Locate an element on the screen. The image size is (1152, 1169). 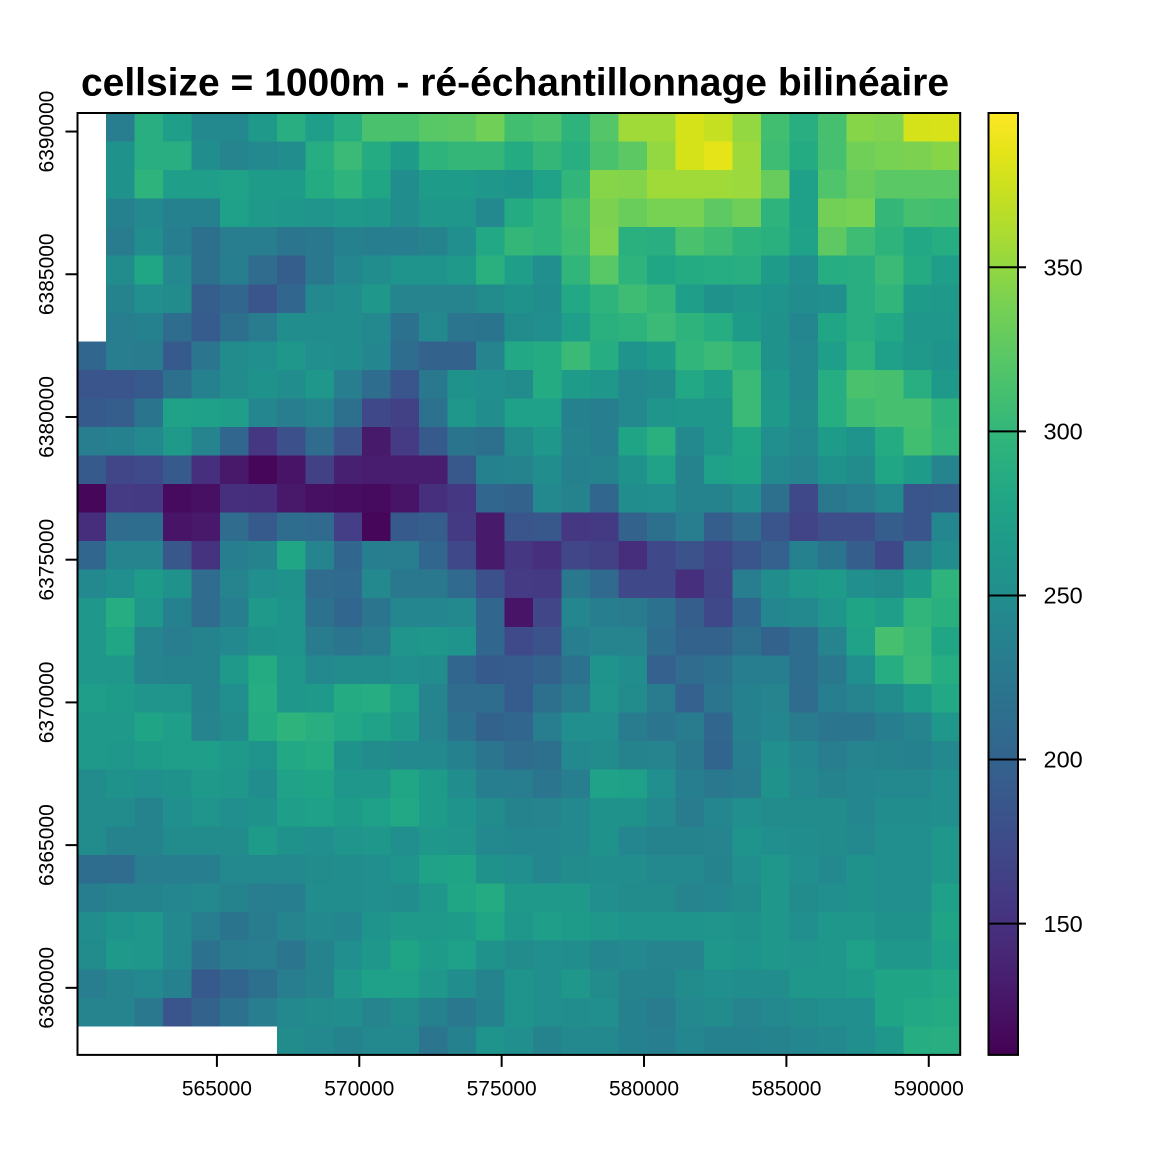
svg-text: 150 is located at coordinates (1063, 924).